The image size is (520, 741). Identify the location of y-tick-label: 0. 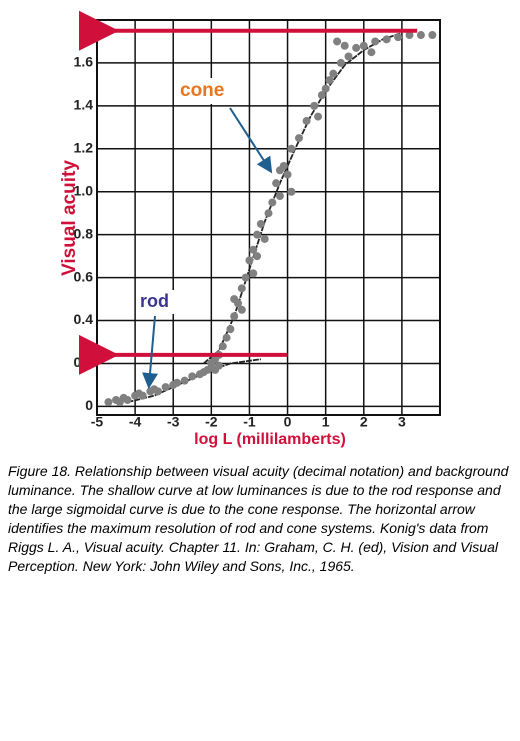
(89, 405).